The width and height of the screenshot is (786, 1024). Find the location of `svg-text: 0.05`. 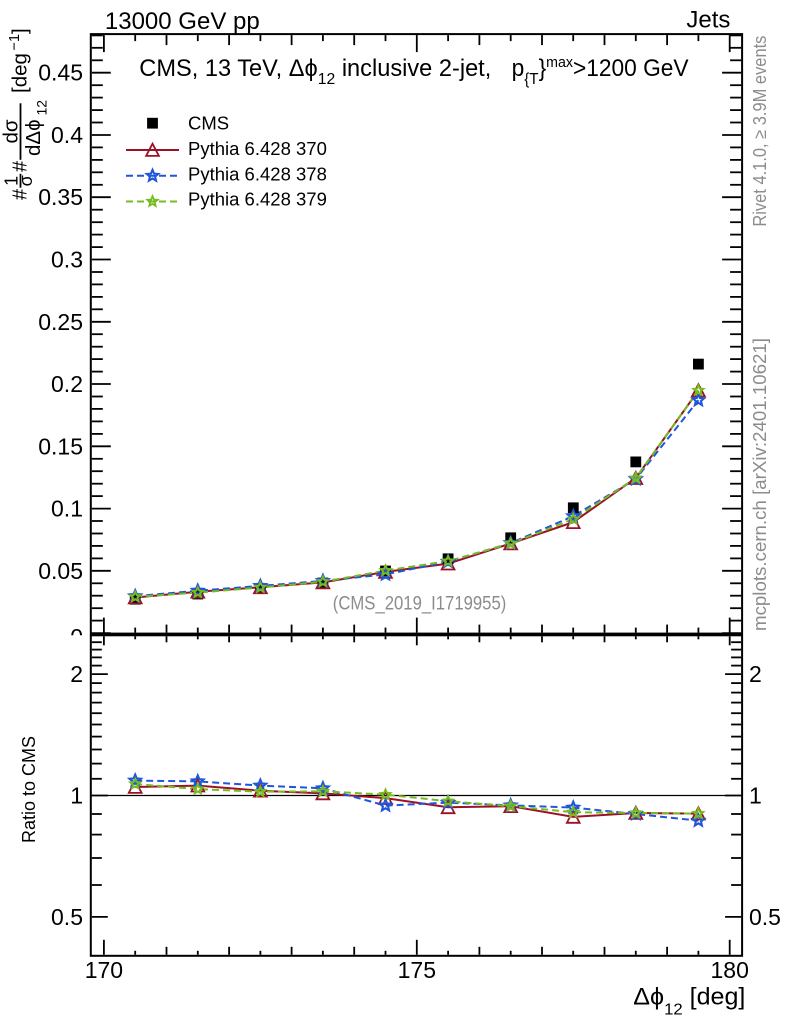

svg-text: 0.05 is located at coordinates (60, 571).